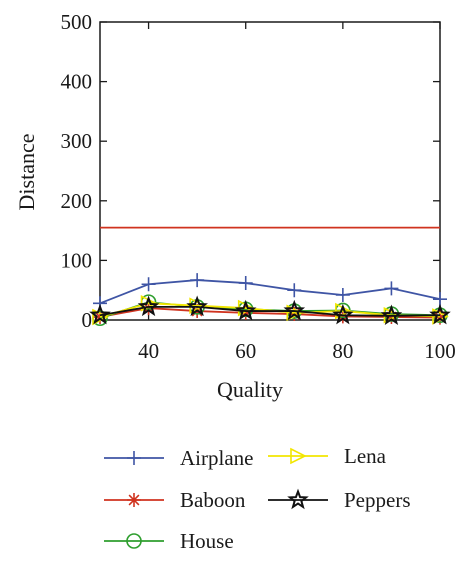 The height and width of the screenshot is (566, 474). What do you see at coordinates (175, 500) in the screenshot?
I see `legend-item-baboon: Baboon` at bounding box center [175, 500].